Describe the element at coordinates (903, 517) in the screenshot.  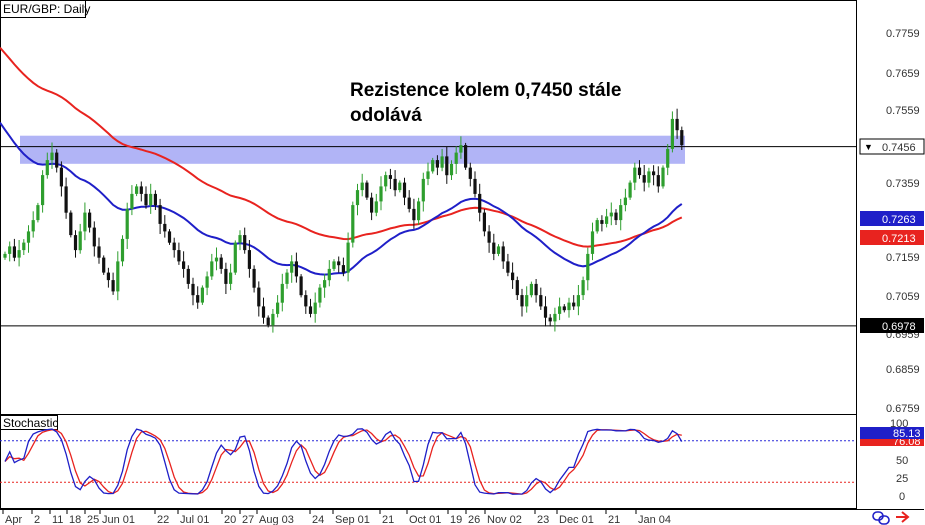
I see `arrow-right-icon` at that location.